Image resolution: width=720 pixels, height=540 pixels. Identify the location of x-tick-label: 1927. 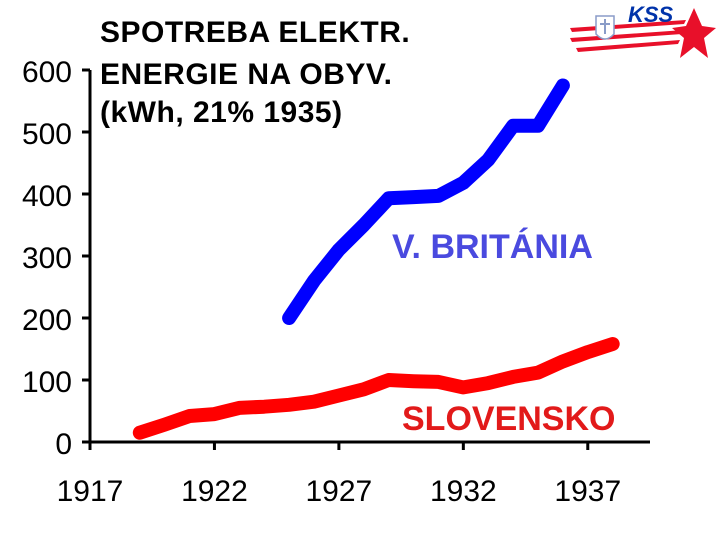
(339, 491).